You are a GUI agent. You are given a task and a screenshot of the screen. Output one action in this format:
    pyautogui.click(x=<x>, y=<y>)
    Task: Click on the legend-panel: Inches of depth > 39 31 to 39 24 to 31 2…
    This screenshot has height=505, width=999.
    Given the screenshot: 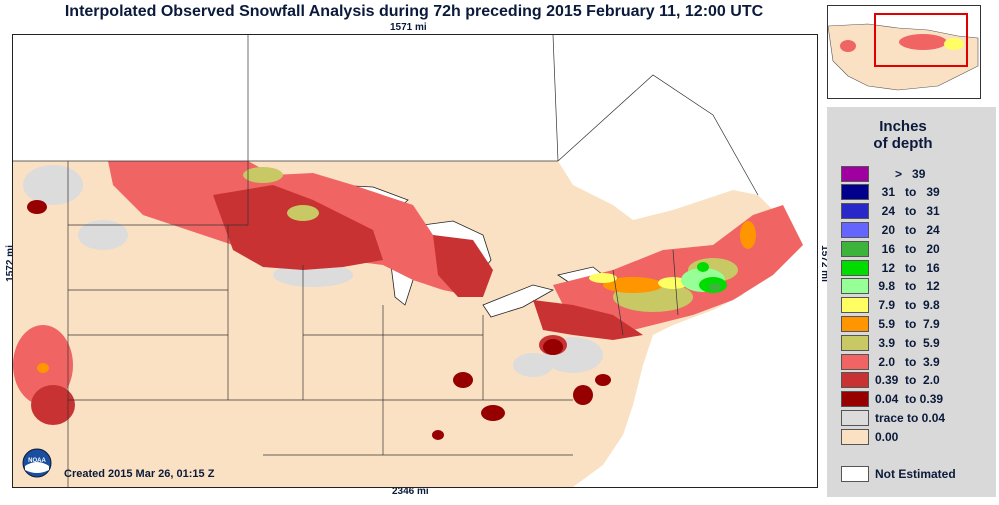 What is the action you would take?
    pyautogui.click(x=911, y=302)
    